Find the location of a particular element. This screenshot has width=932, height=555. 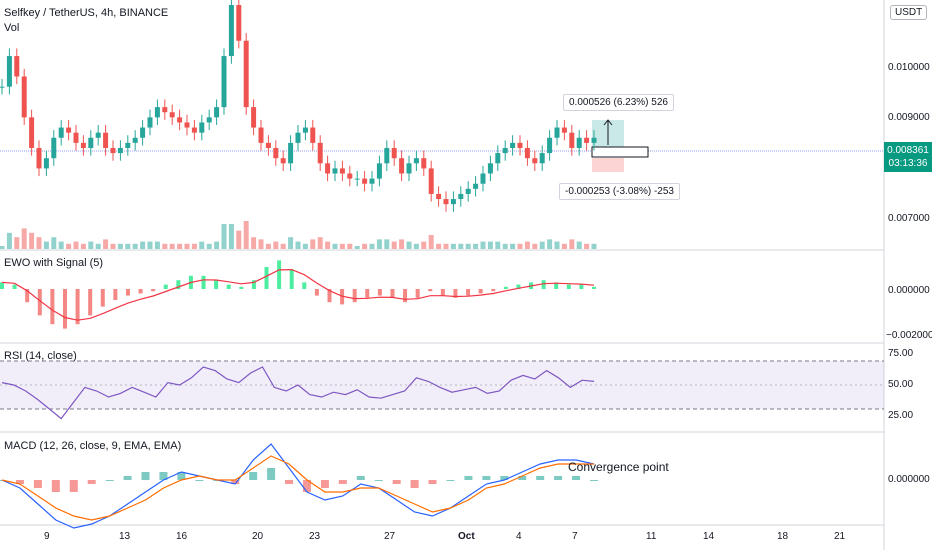

ewo-tick: 0.000000 is located at coordinates (909, 290).